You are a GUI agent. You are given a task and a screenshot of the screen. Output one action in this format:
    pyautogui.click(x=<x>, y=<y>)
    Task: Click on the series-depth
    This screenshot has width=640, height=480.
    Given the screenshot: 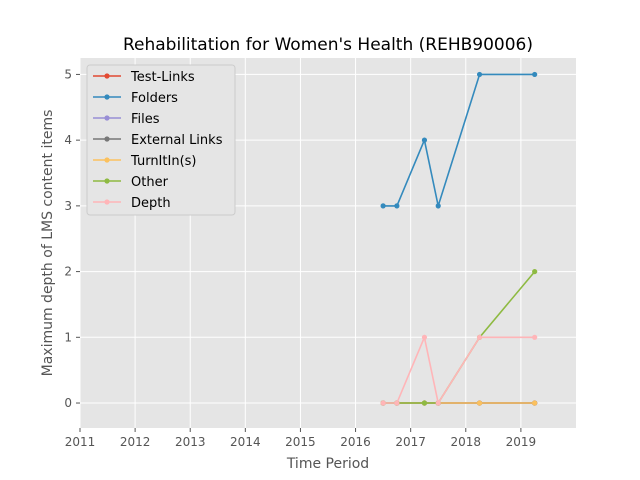 What is the action you would take?
    pyautogui.click(x=459, y=370)
    